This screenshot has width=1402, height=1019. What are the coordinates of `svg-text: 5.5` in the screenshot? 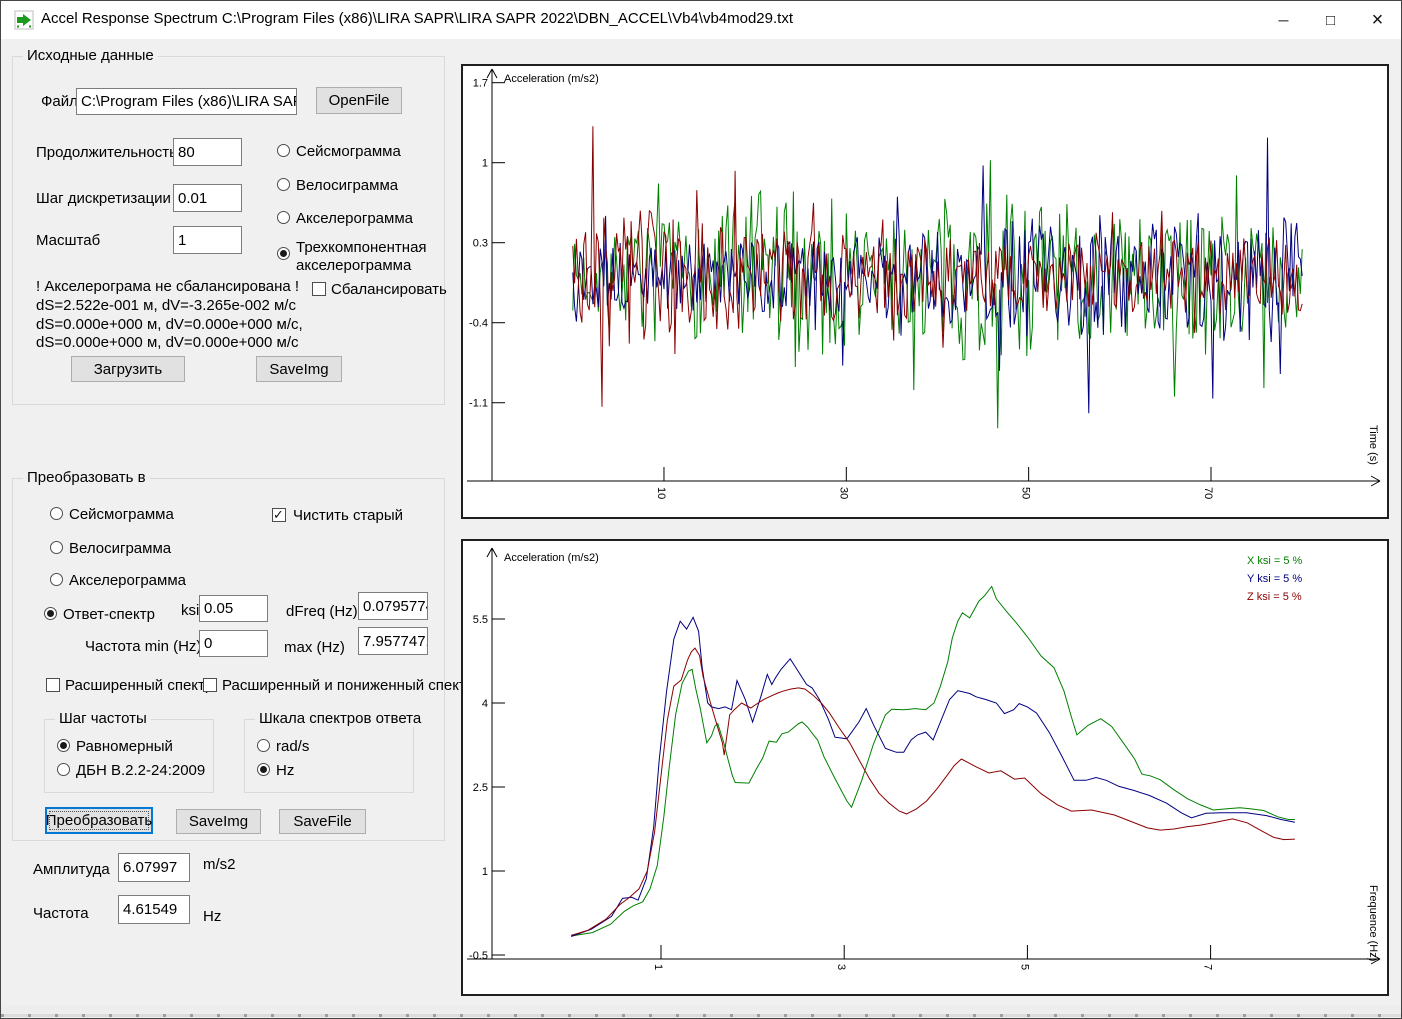 It's located at (480, 620).